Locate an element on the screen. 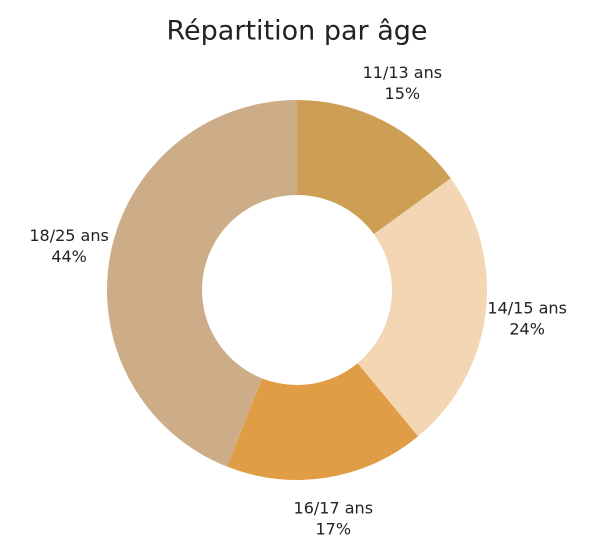  slice-value-label: 44% is located at coordinates (69, 256).